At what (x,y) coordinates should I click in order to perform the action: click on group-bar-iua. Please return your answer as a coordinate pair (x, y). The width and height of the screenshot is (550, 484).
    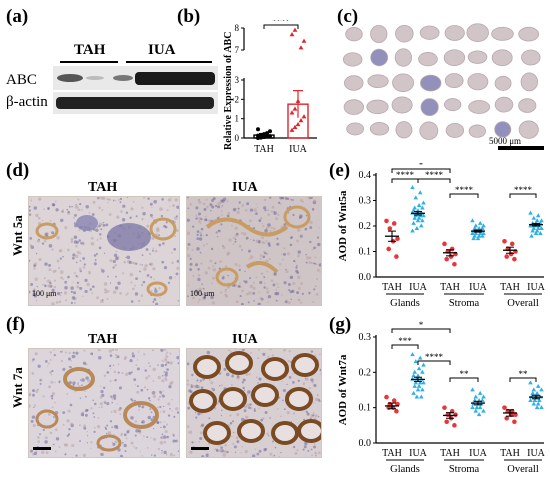
    Looking at the image, I should click on (169, 62).